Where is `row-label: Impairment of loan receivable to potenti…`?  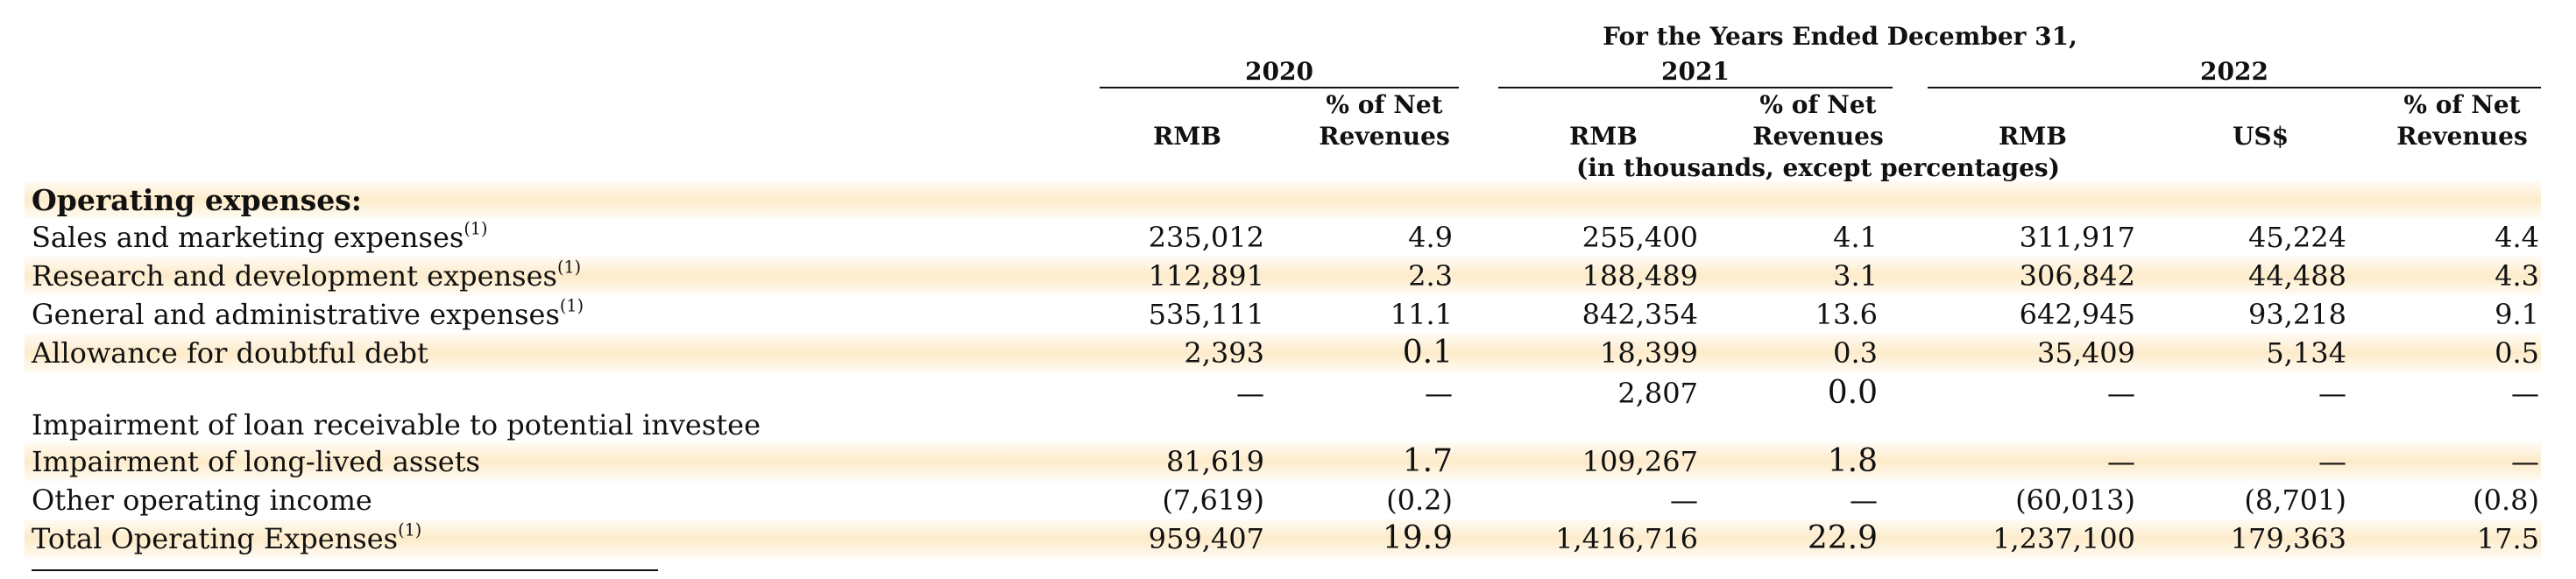
row-label: Impairment of loan receivable to potenti… is located at coordinates (396, 425).